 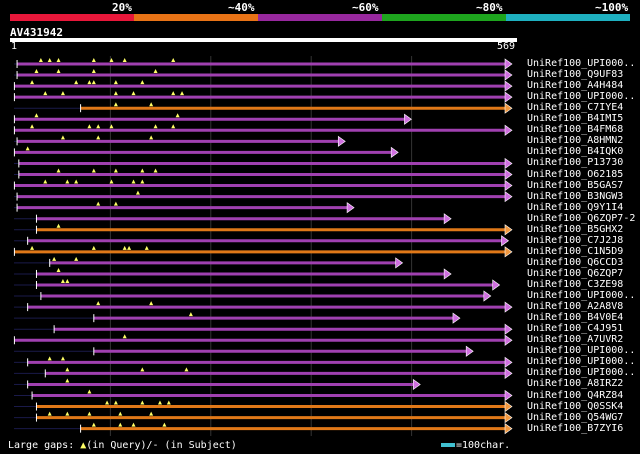 What do you see at coordinates (575, 163) in the screenshot?
I see `hit-label: UniRef100_P13730` at bounding box center [575, 163].